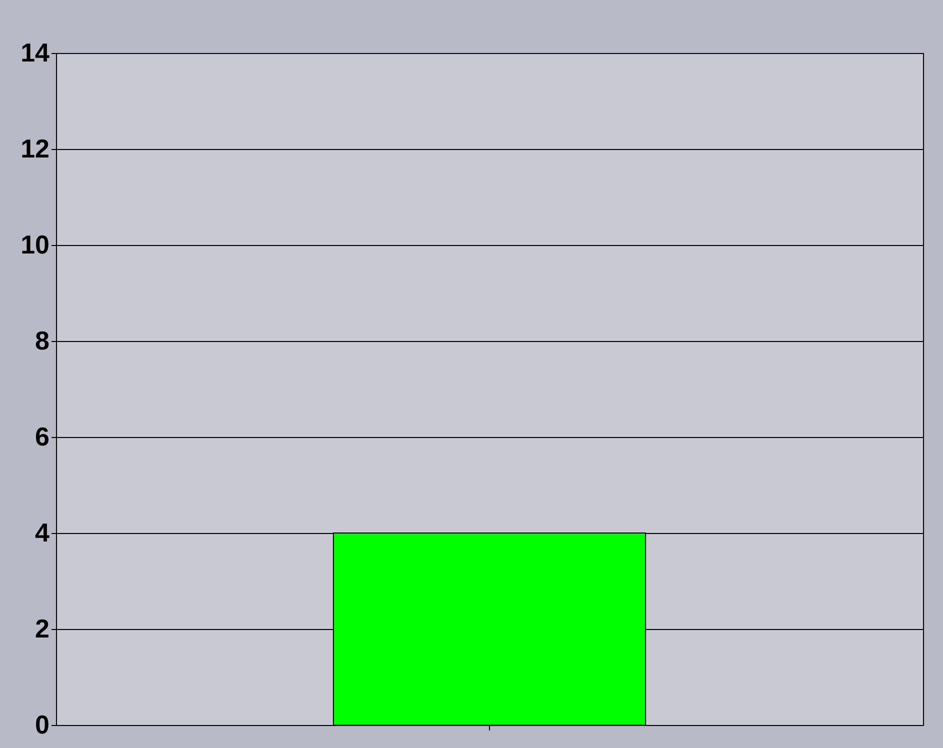 The width and height of the screenshot is (943, 748). Describe the element at coordinates (42, 341) in the screenshot. I see `y-tick-label: 8` at that location.